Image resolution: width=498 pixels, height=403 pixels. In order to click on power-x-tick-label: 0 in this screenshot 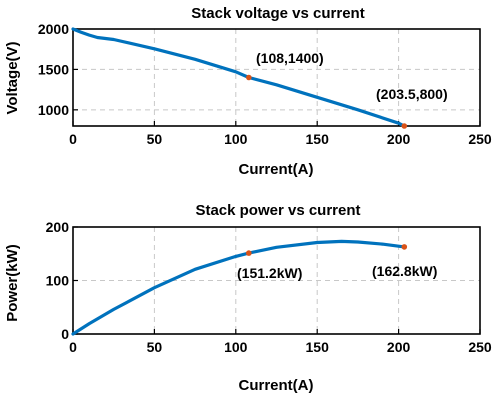, I will do `click(73, 347)`.